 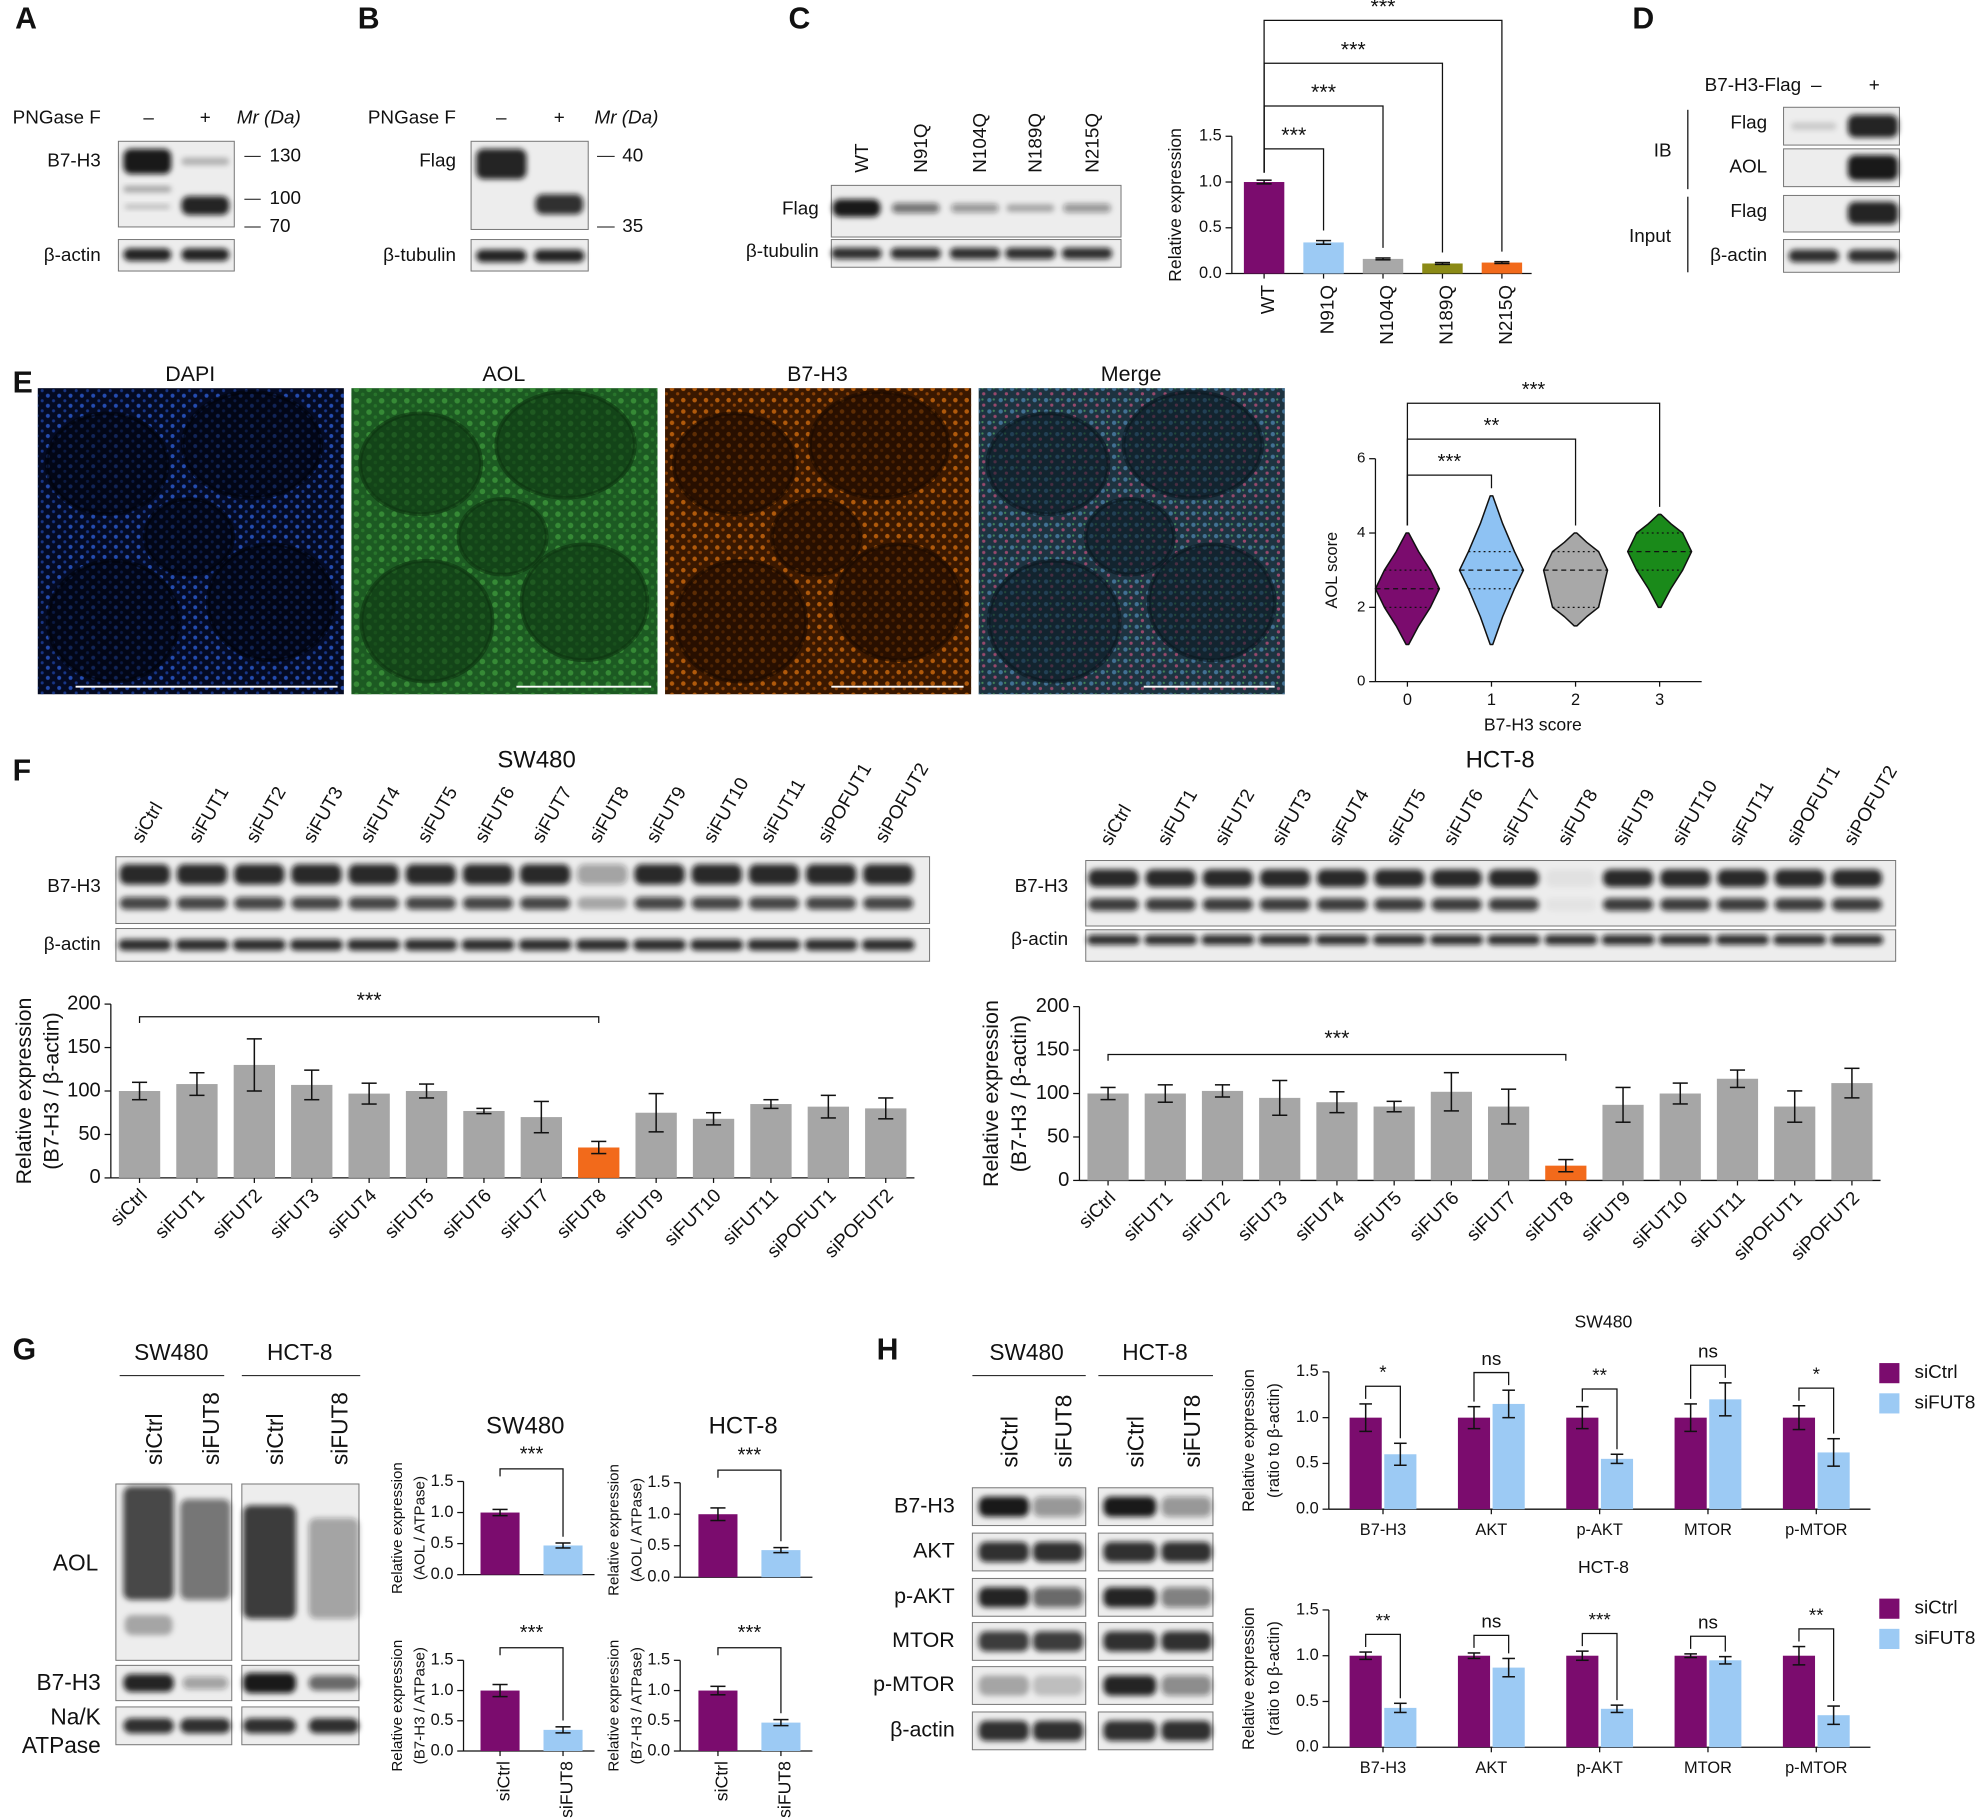 I want to click on label: 130, so click(x=286, y=155).